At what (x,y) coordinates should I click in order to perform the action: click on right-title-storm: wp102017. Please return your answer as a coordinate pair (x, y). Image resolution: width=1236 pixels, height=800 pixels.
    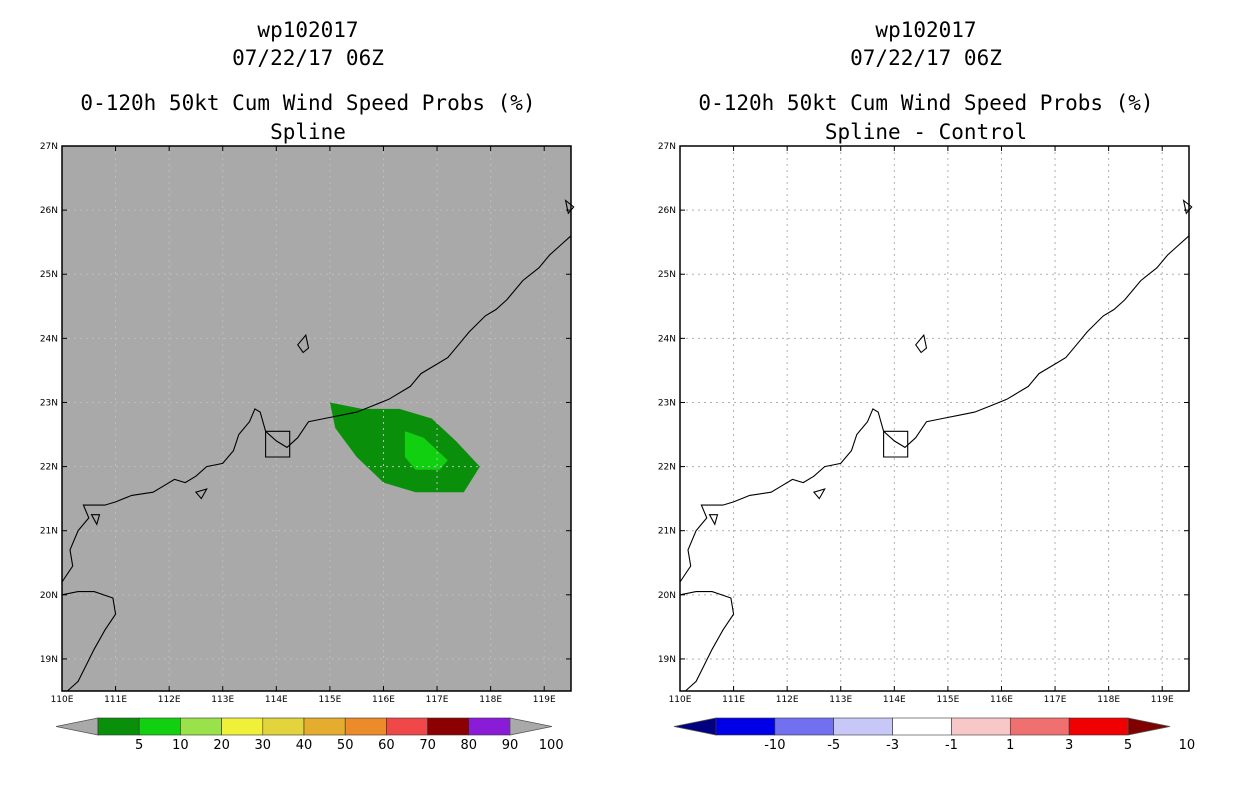
    Looking at the image, I should click on (926, 30).